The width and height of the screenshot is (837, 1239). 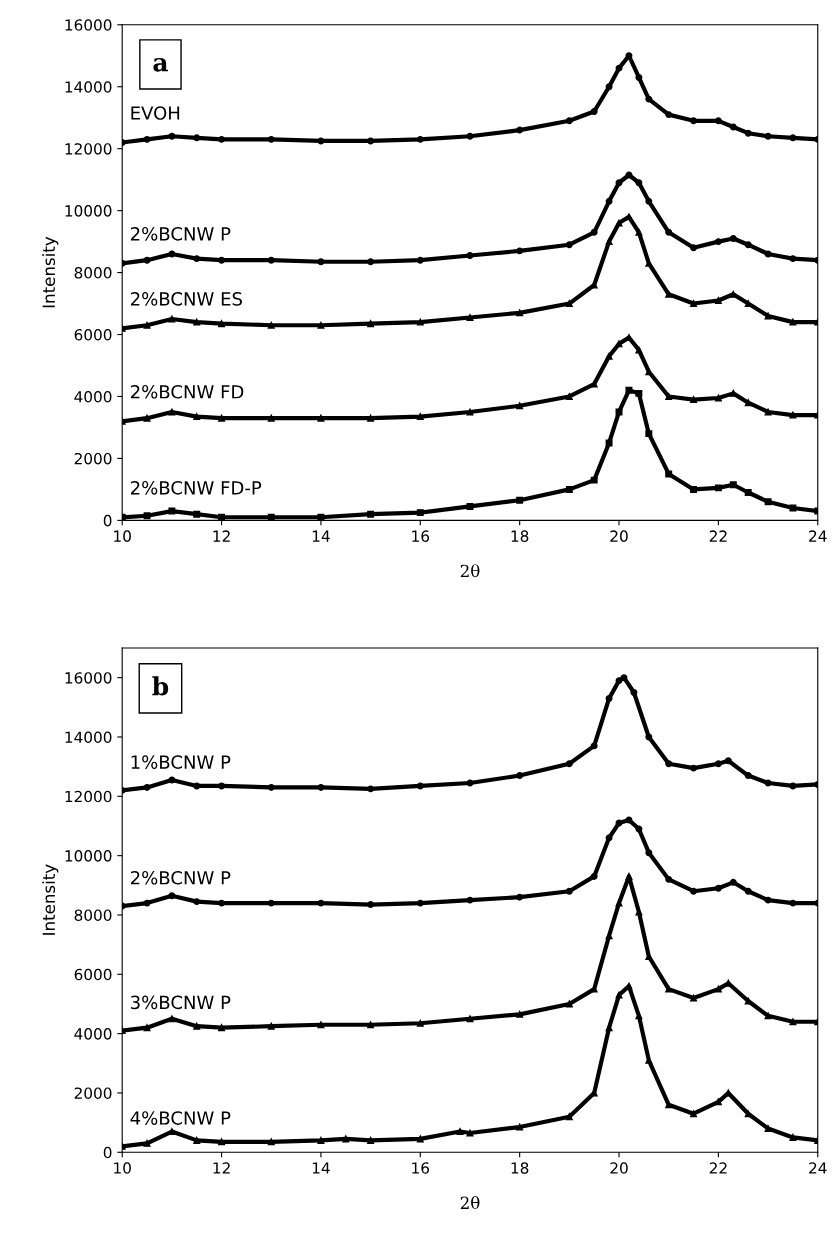 I want to click on x-tick-label: 10, so click(x=122, y=1168).